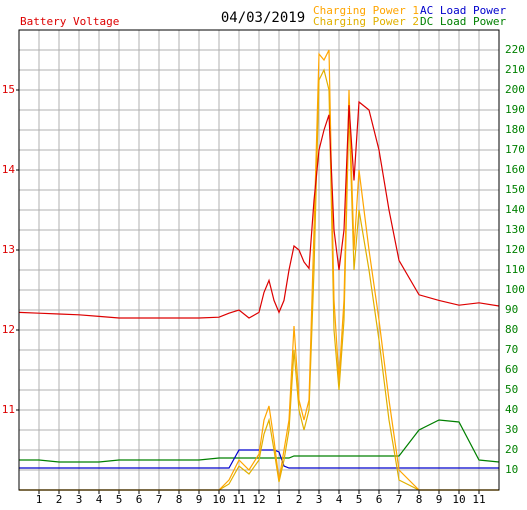 Image resolution: width=527 pixels, height=510 pixels. Describe the element at coordinates (511, 389) in the screenshot. I see `y2-tick-label: 50` at that location.